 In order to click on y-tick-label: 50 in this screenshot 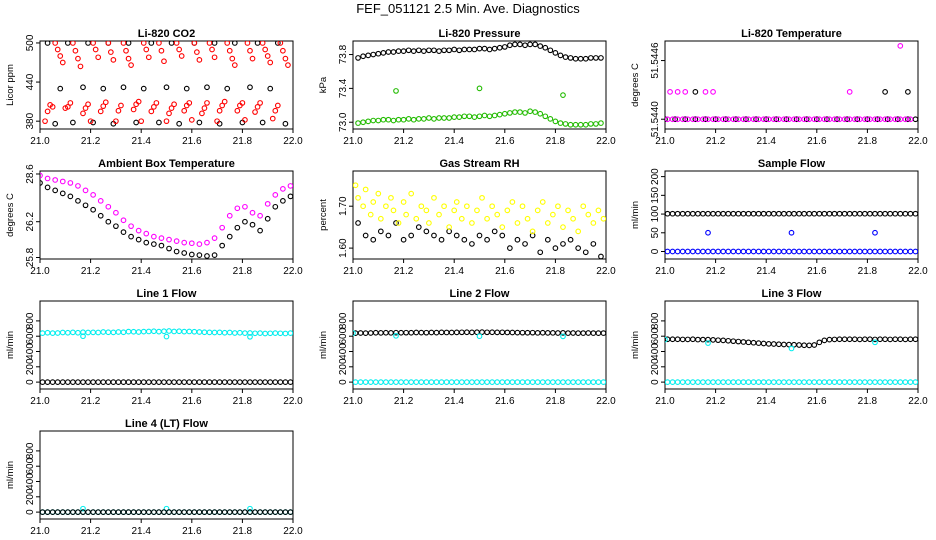, I will do `click(655, 233)`.